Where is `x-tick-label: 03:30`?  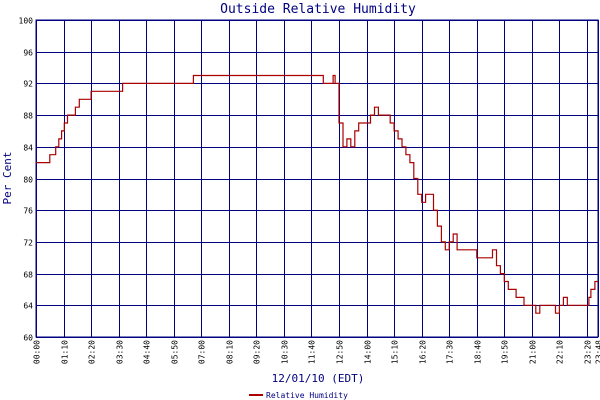 x-tick-label: 03:30 is located at coordinates (120, 352).